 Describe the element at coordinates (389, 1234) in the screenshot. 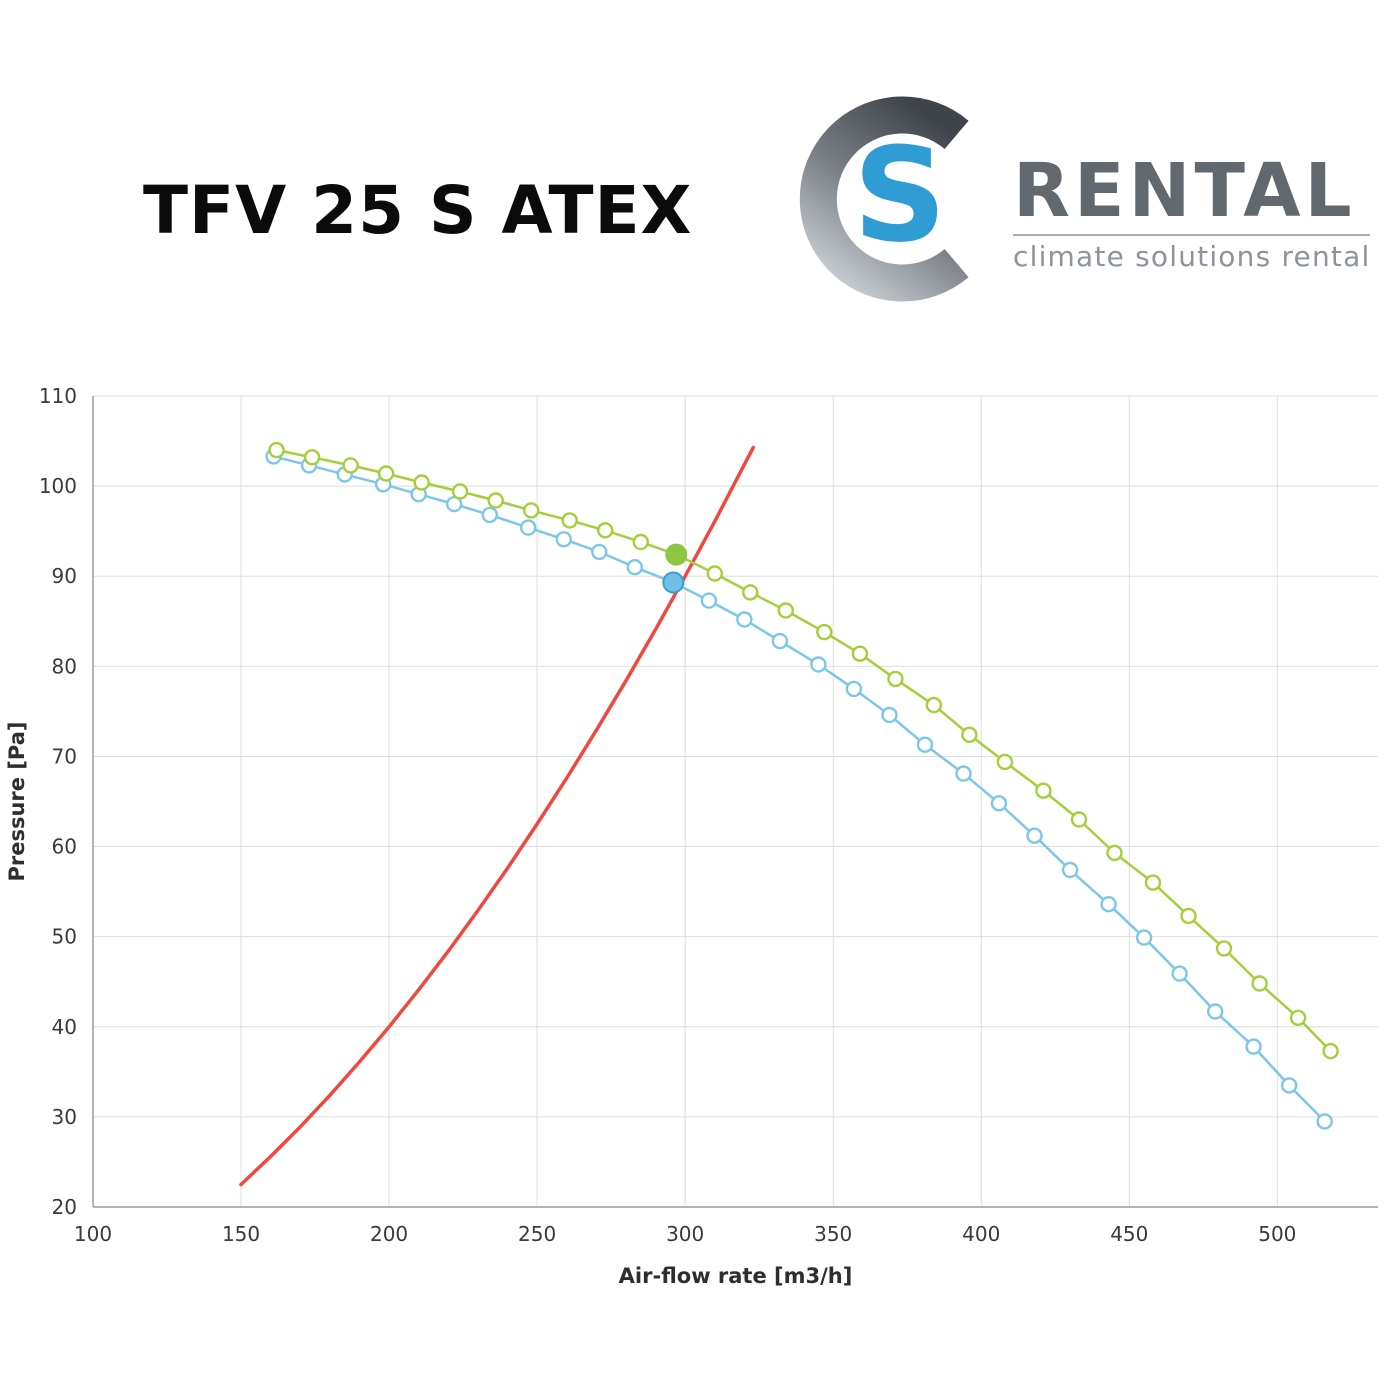

I see `svg-text: 200` at that location.